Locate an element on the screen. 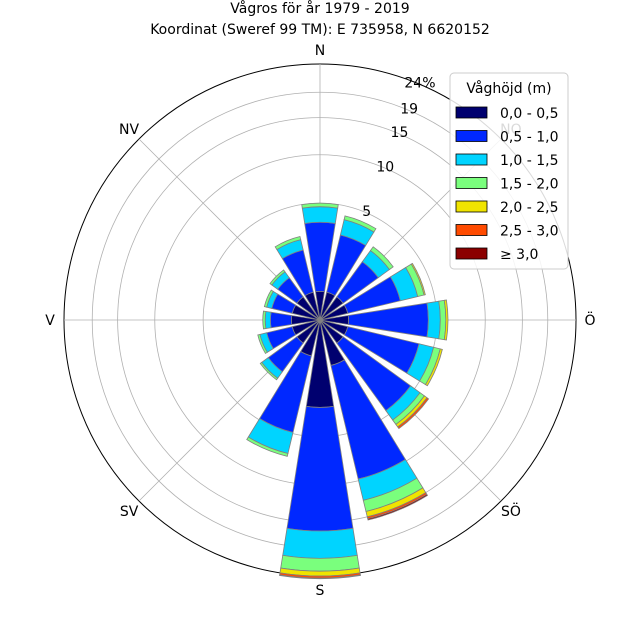 This screenshot has width=640, height=640. legend-label: 1,5 - 2,0 is located at coordinates (529, 185).